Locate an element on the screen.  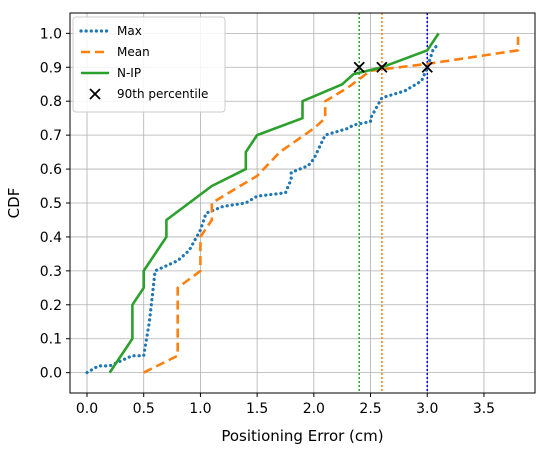
legend-label: 90th percentile is located at coordinates (162, 94).